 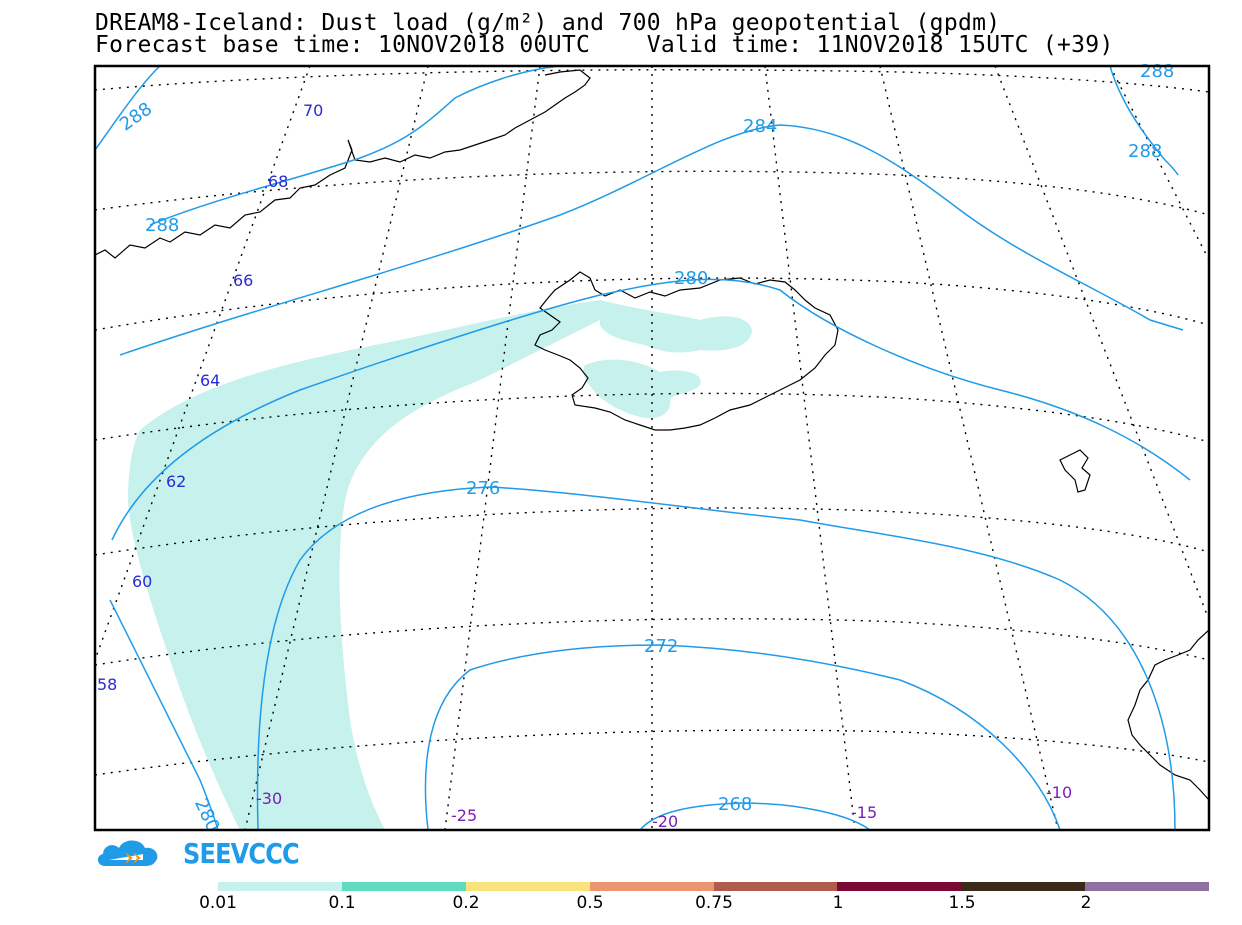 What do you see at coordinates (1075, 471) in the screenshot?
I see `coastline-faroes` at bounding box center [1075, 471].